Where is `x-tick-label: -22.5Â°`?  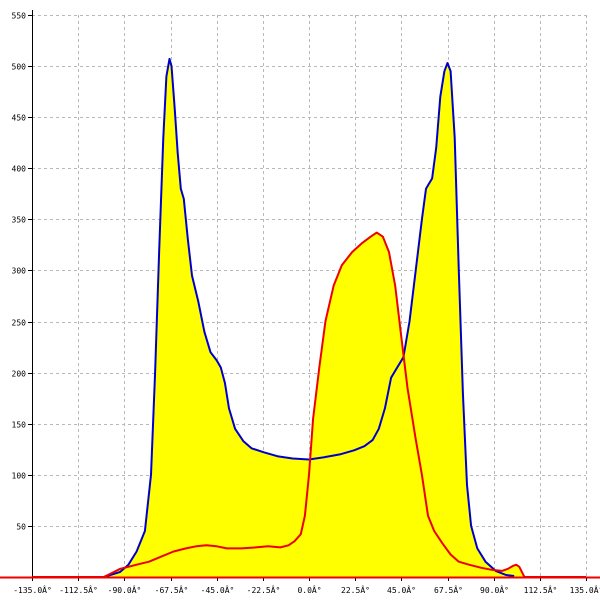
x-tick-label: -22.5Â° is located at coordinates (264, 589).